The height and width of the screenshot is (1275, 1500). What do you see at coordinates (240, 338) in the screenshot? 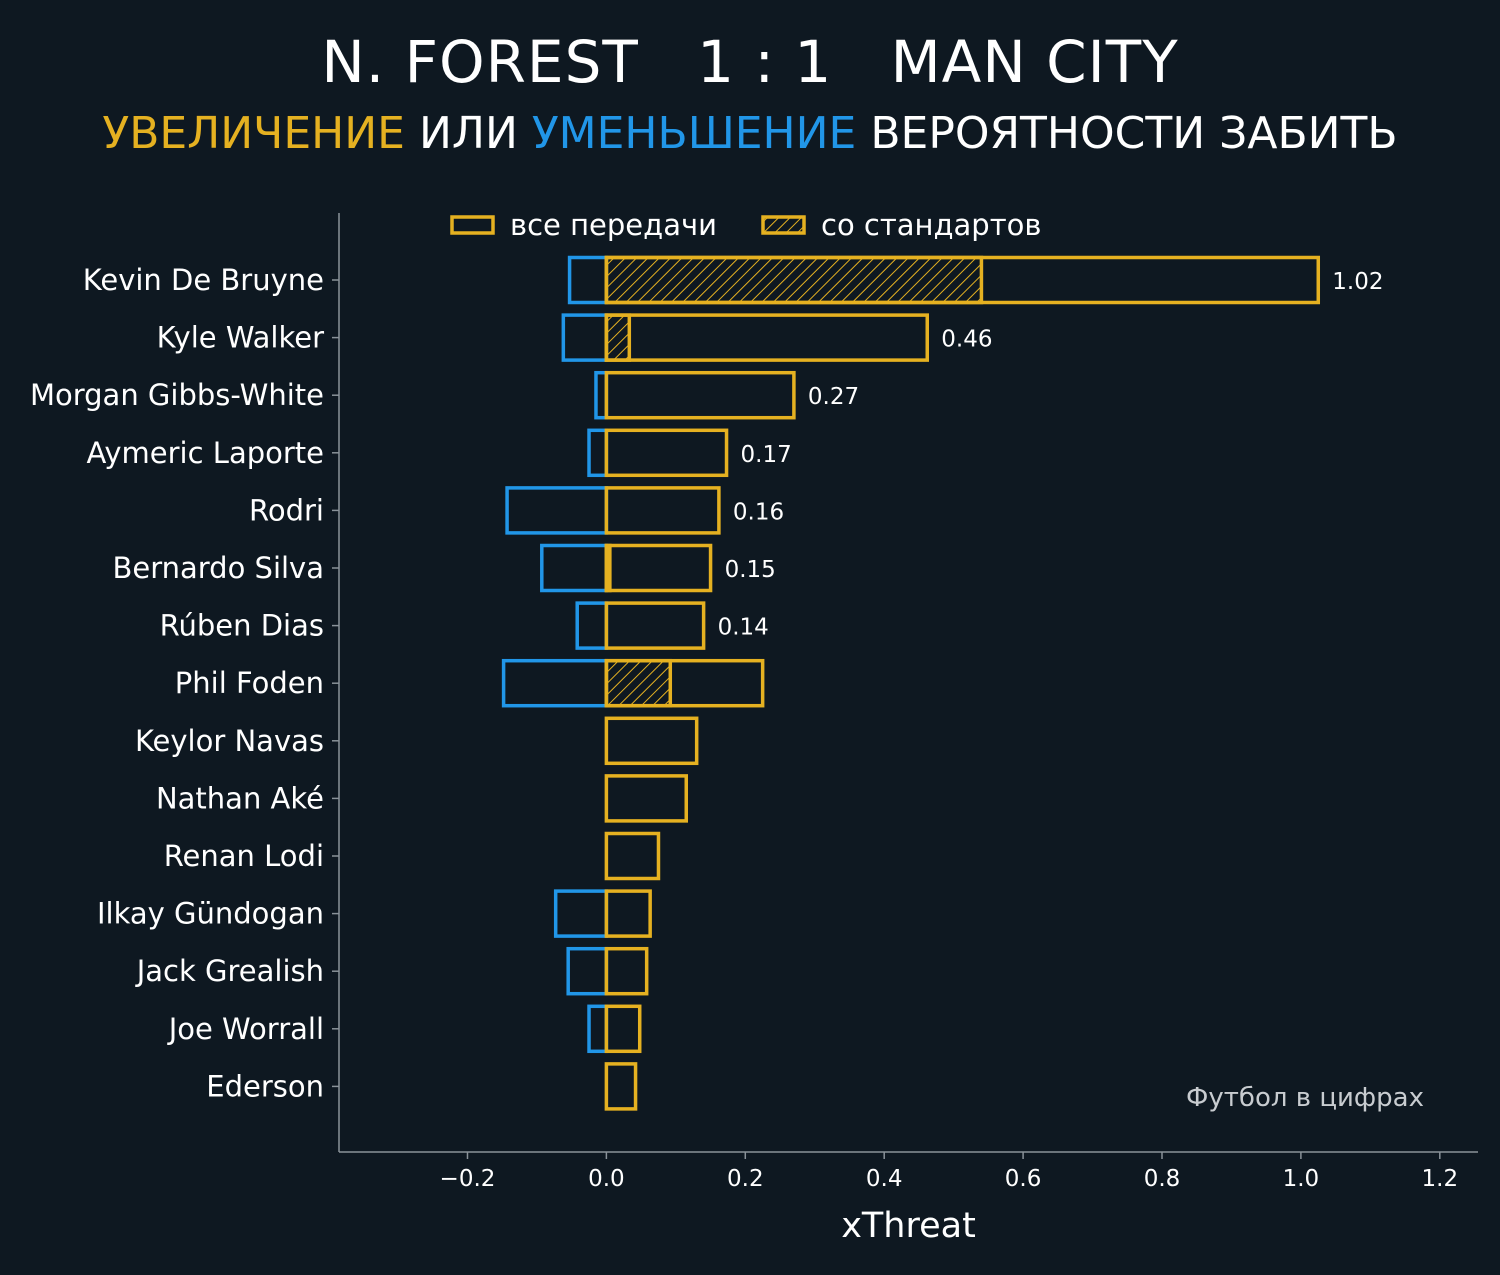
I see `category-label: Kyle Walker` at bounding box center [240, 338].